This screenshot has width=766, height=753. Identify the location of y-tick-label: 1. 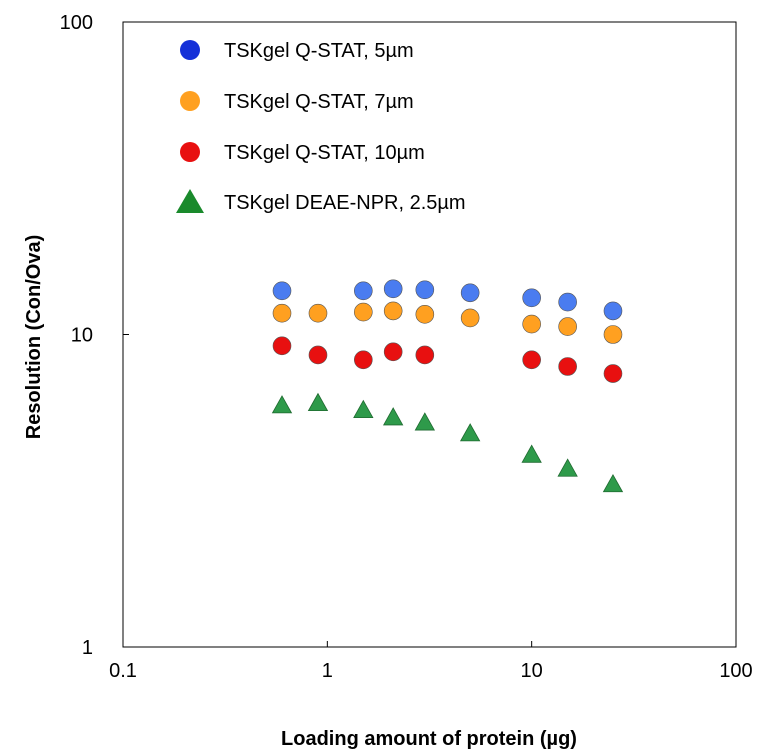
(87, 648).